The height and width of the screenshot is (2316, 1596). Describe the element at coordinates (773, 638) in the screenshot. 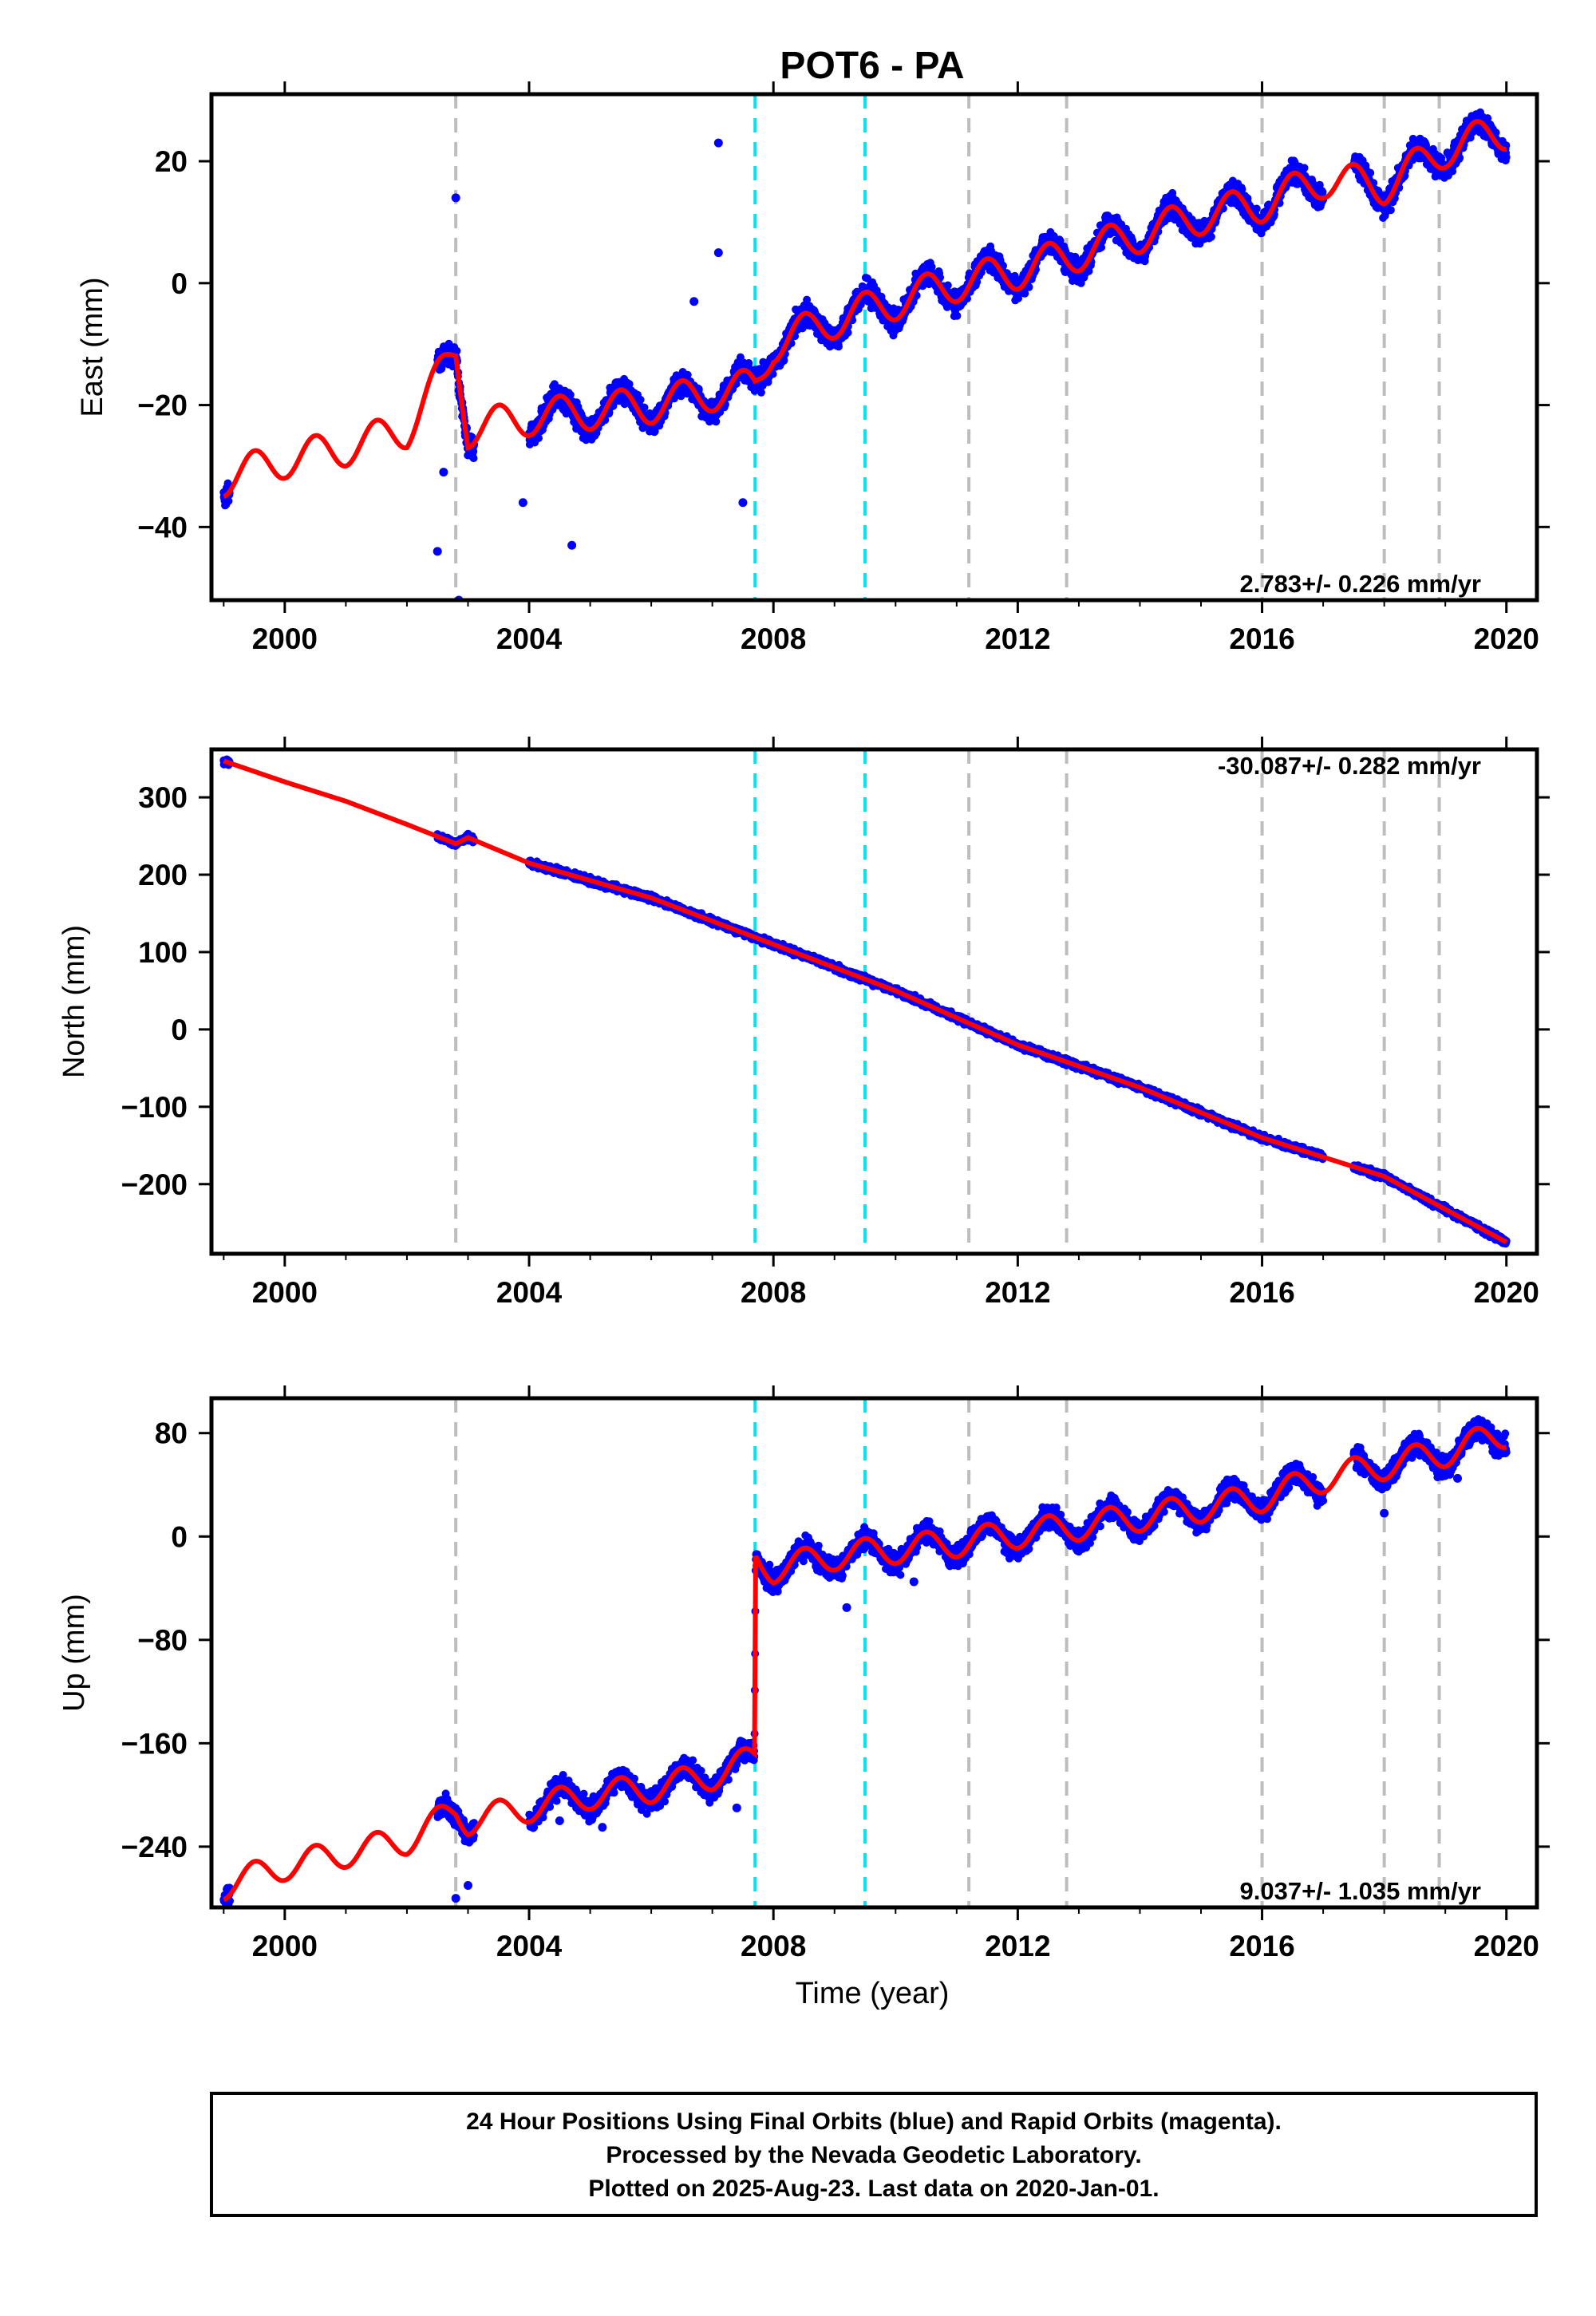

I see `x-tick-label: 2008` at that location.